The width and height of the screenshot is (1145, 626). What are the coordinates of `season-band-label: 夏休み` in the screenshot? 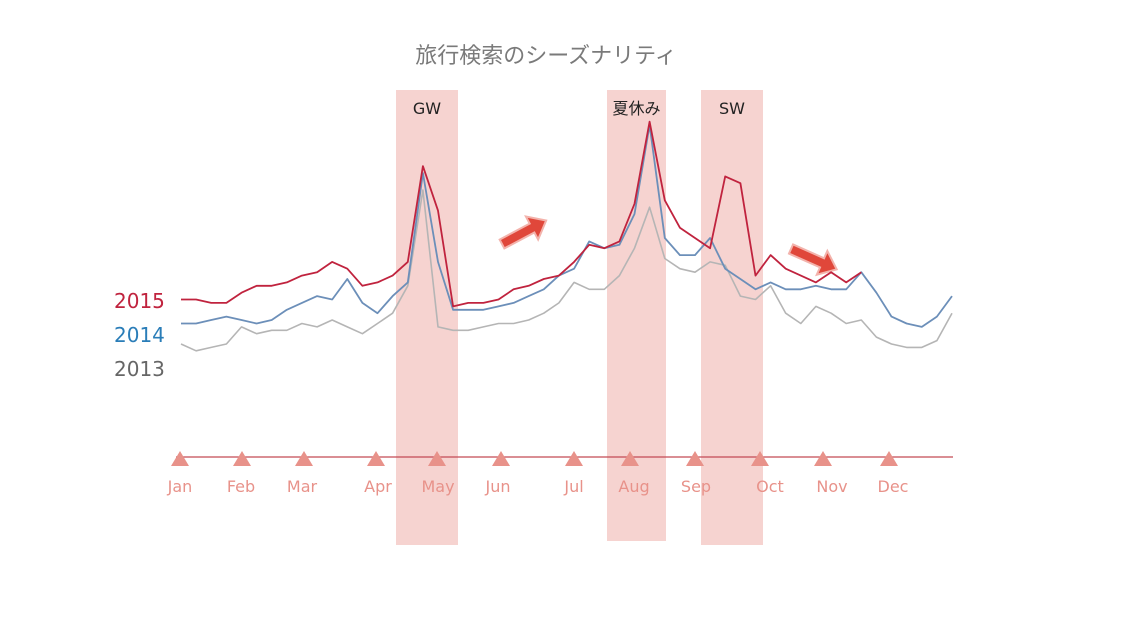 It's located at (636, 108).